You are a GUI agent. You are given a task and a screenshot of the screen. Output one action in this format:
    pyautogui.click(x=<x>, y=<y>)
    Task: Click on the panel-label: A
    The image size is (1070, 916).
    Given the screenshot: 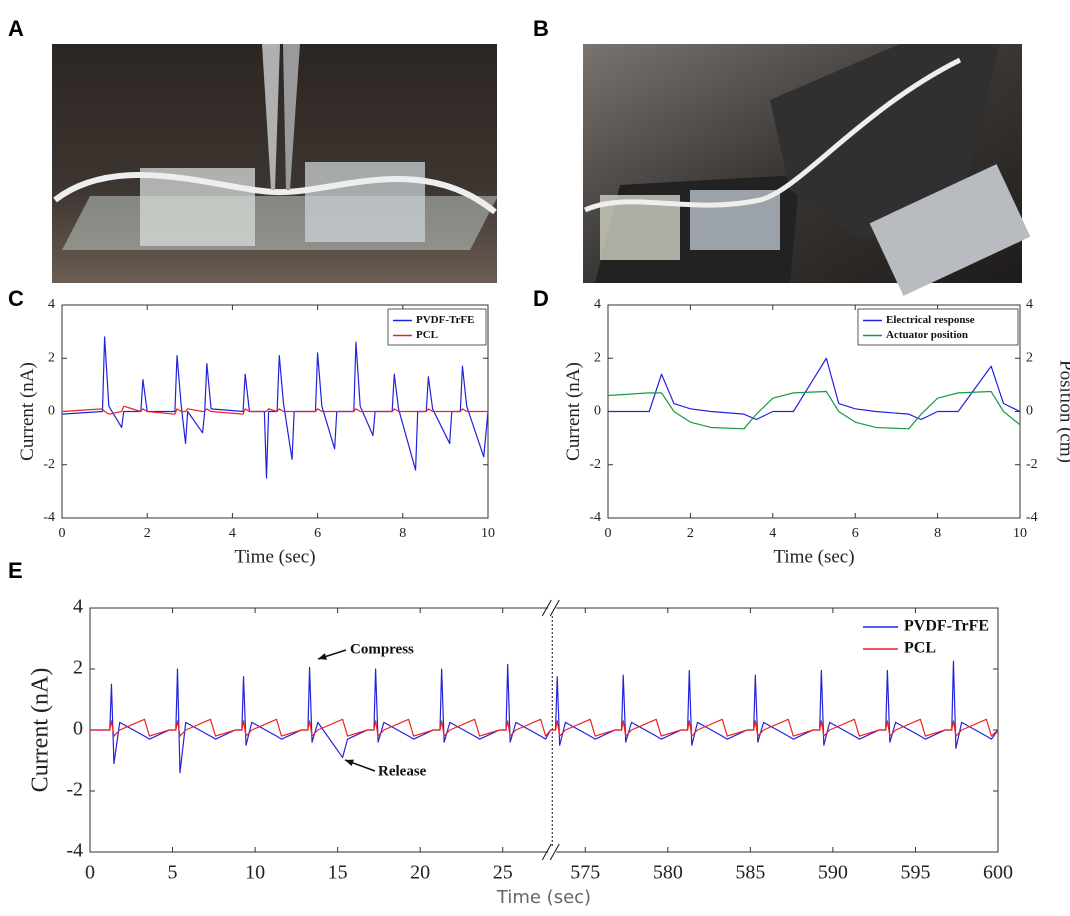 What is the action you would take?
    pyautogui.click(x=16, y=28)
    